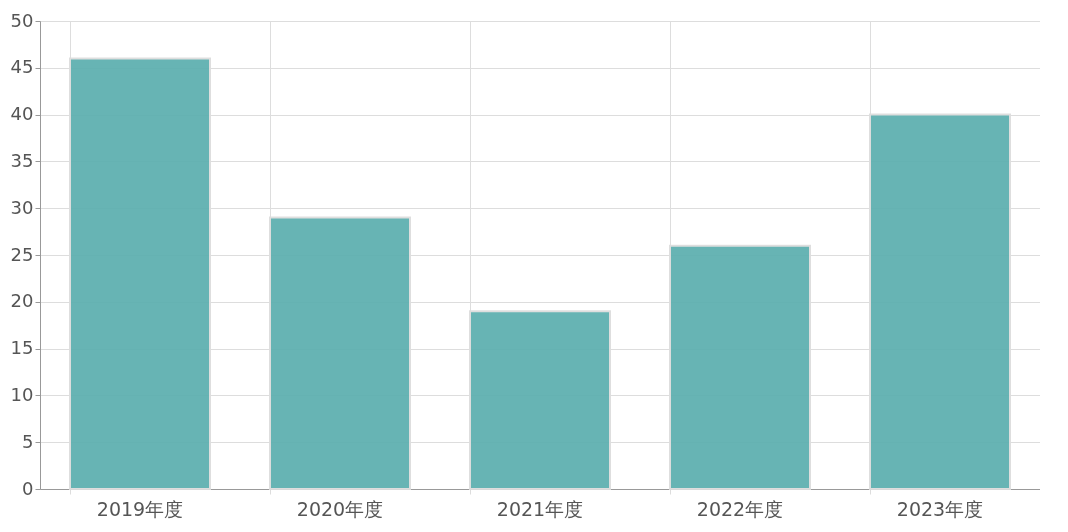  Describe the element at coordinates (940, 508) in the screenshot. I see `x-tick-label: 2023年度` at that location.